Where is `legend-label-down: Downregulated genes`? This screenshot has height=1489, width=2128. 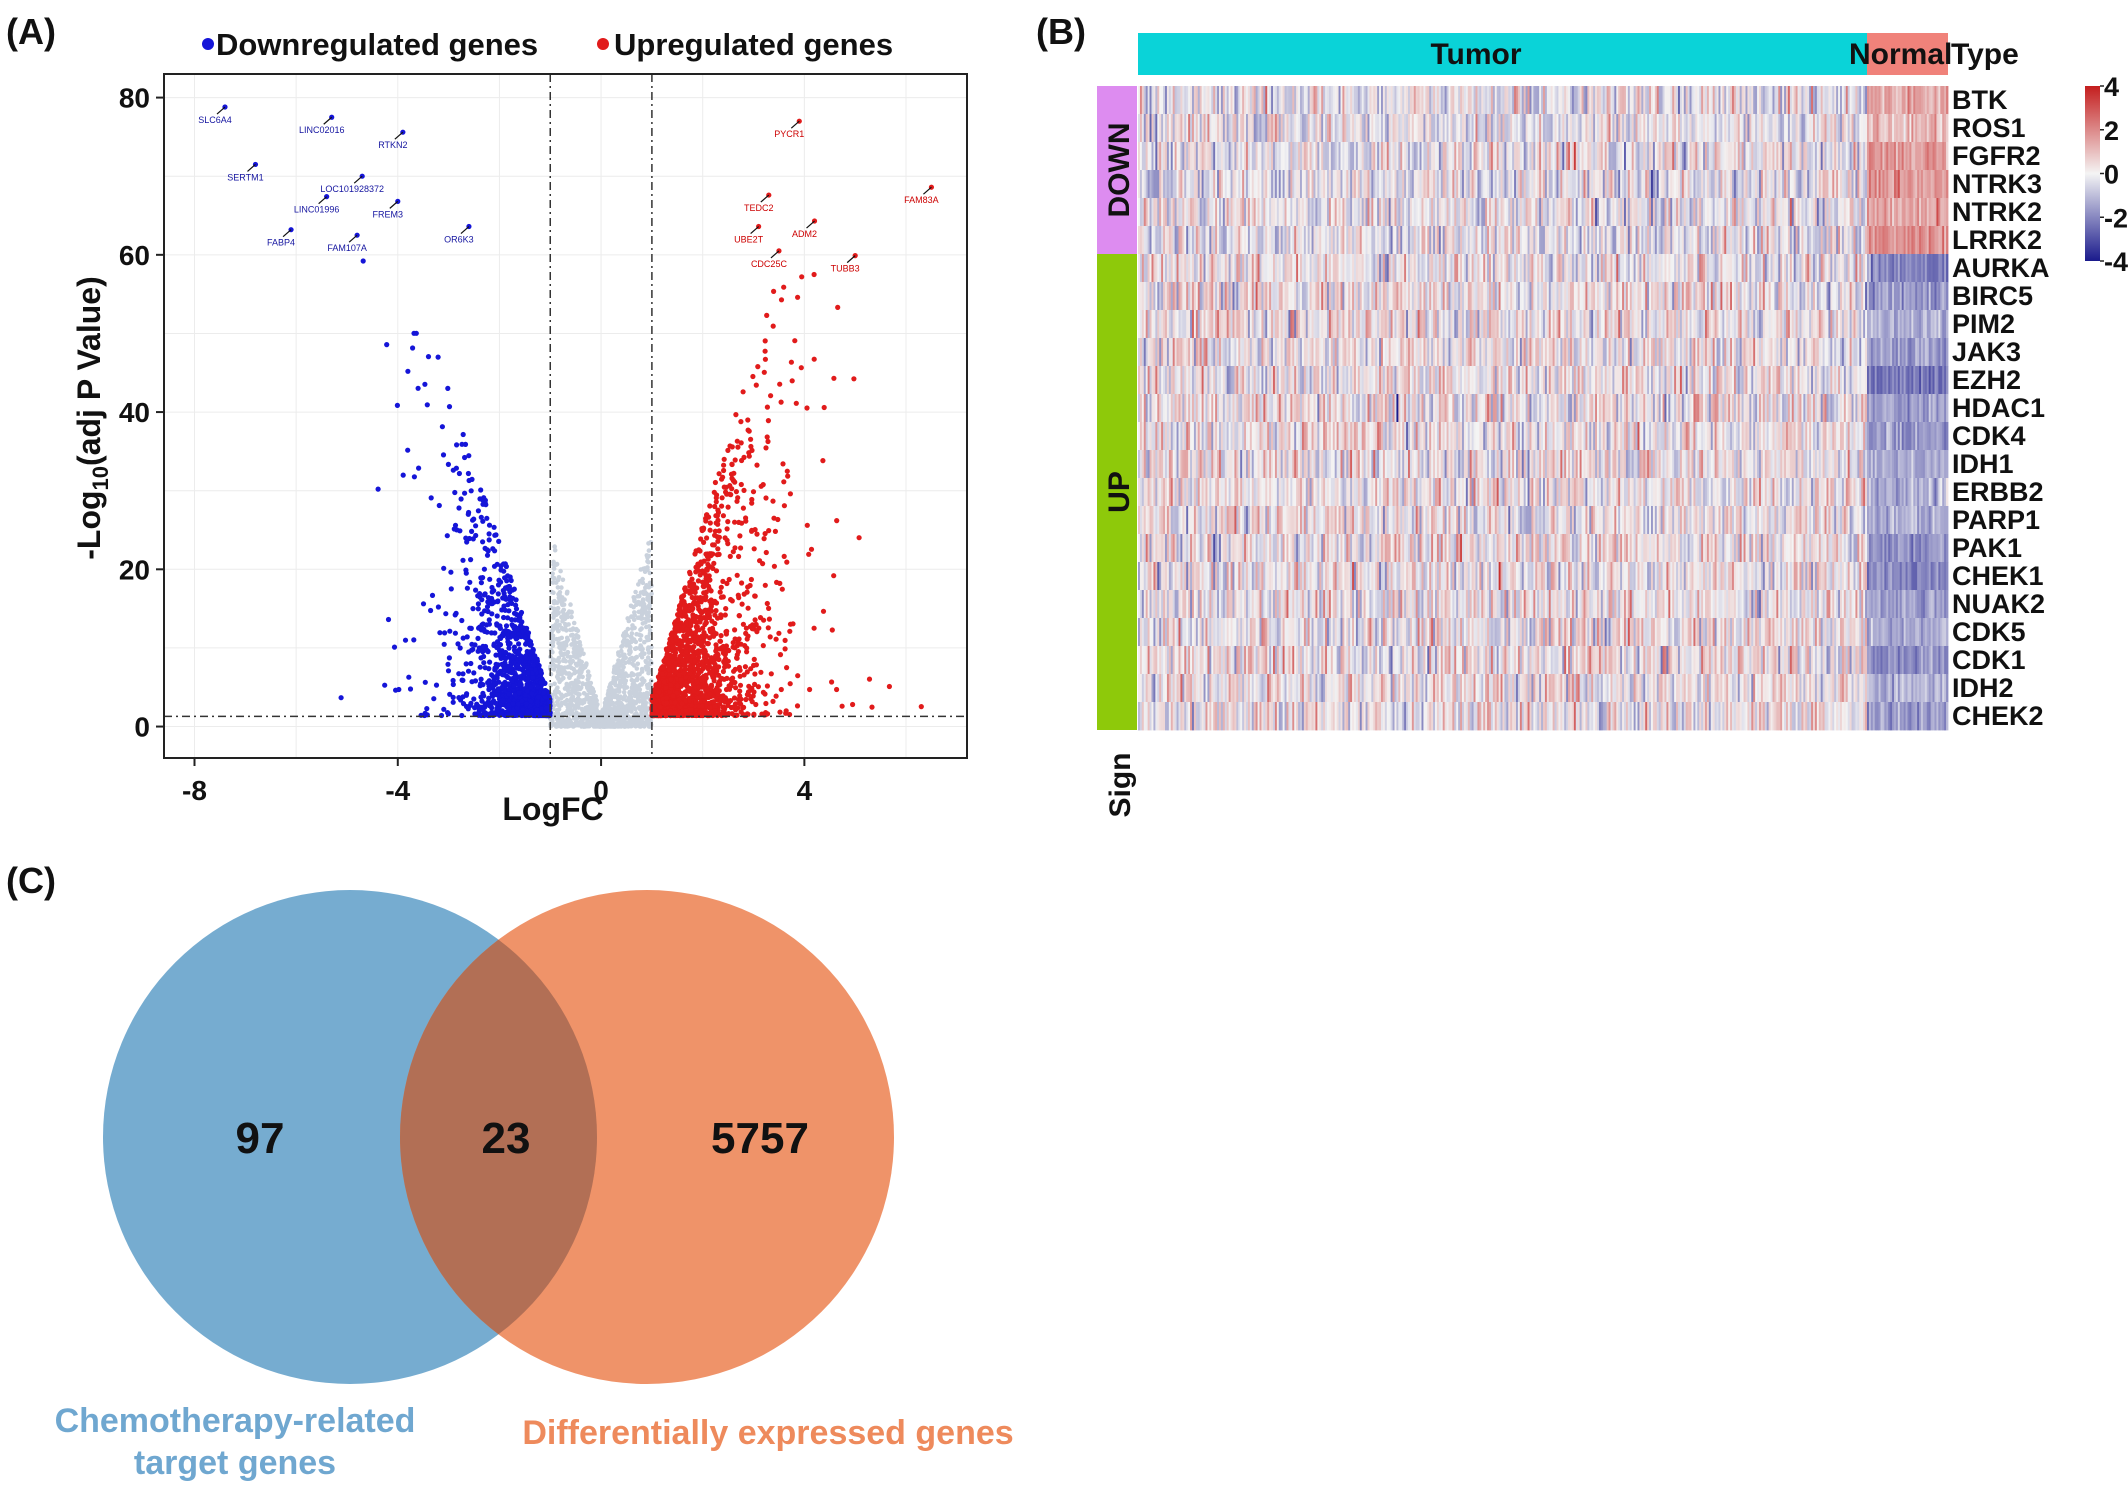
legend-label-down: Downregulated genes is located at coordinates (377, 44).